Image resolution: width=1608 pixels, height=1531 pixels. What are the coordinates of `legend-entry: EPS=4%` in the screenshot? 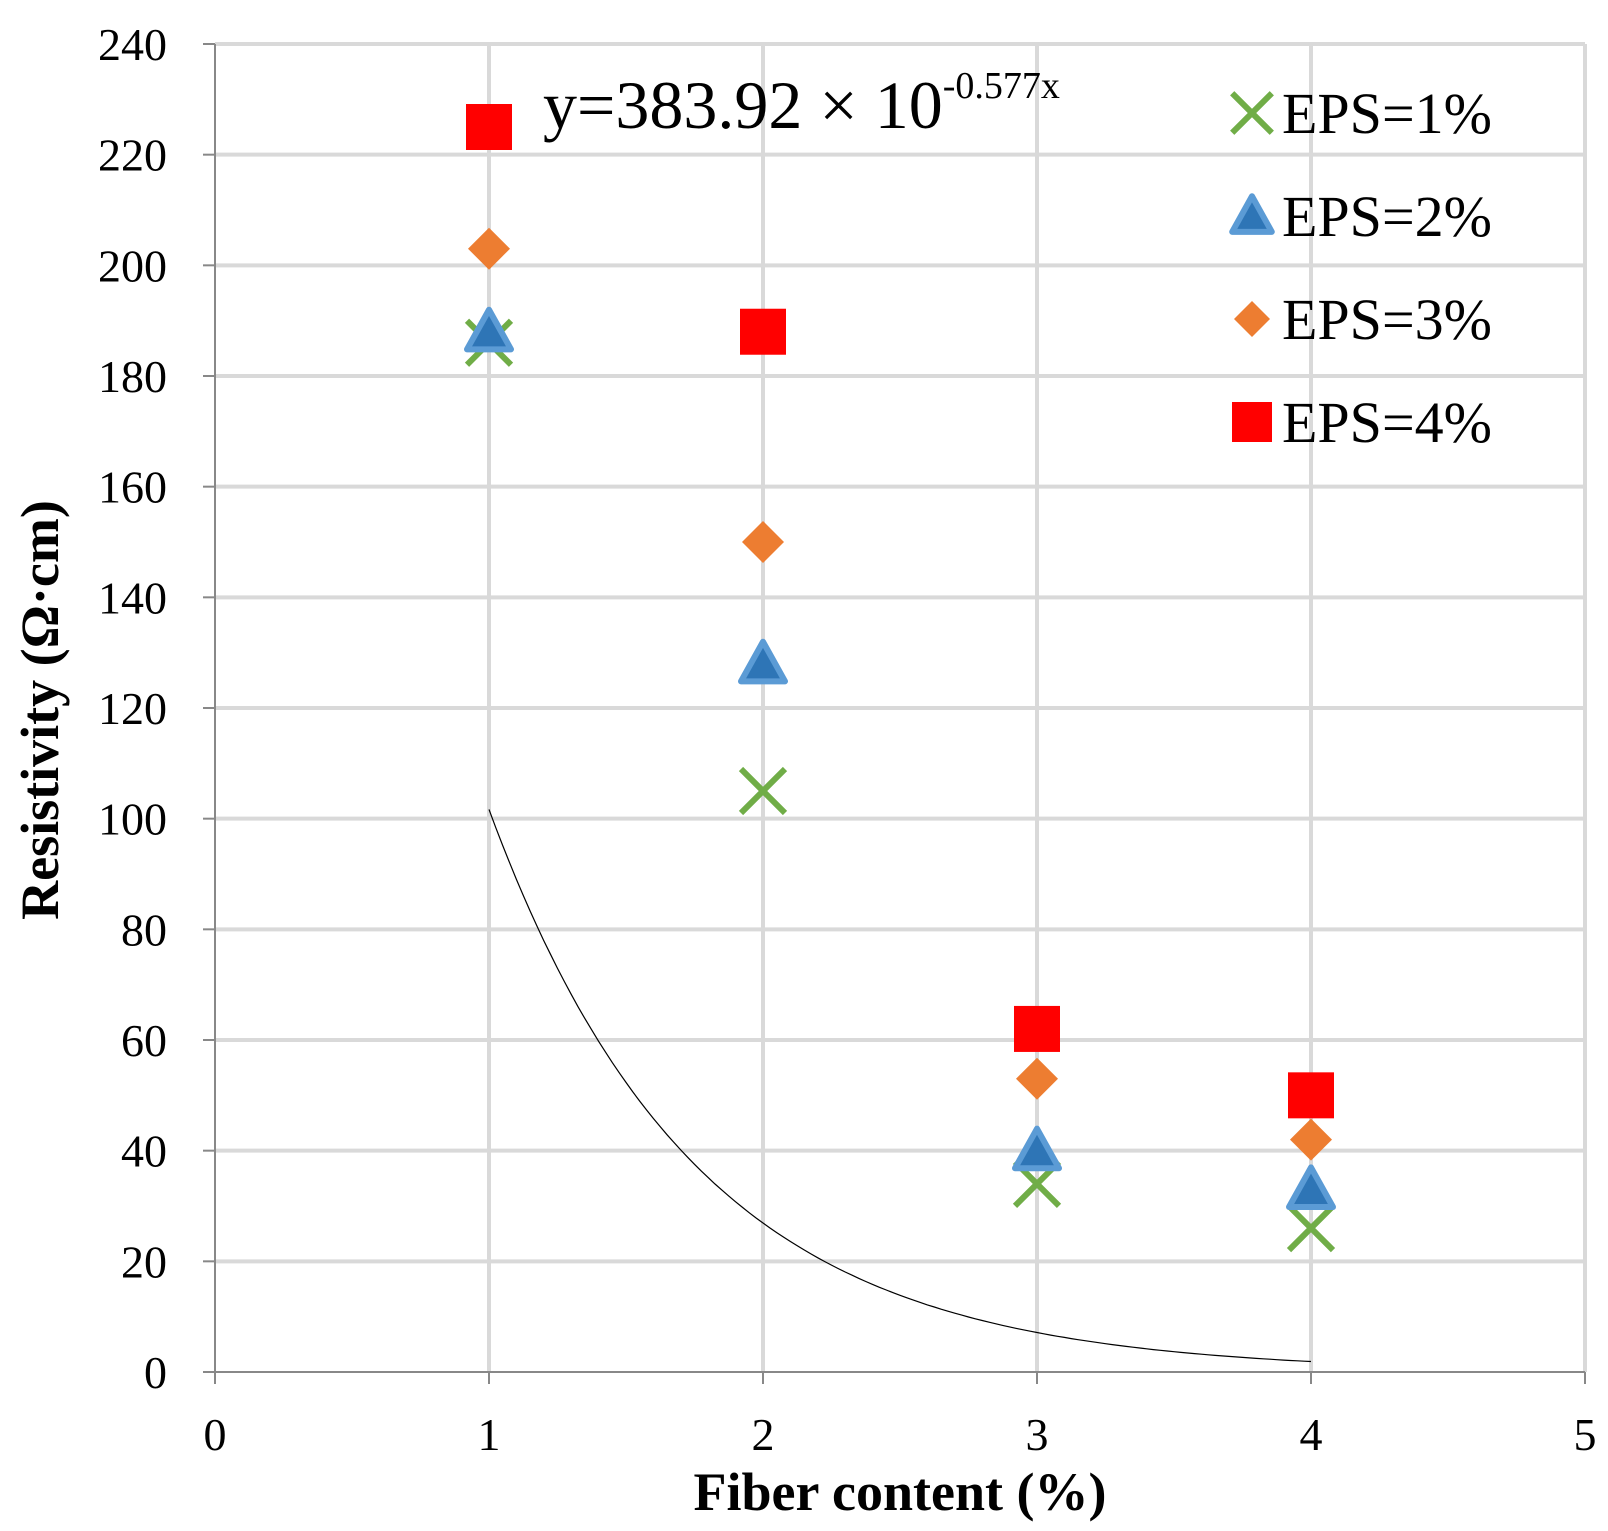 It's located at (1362, 422).